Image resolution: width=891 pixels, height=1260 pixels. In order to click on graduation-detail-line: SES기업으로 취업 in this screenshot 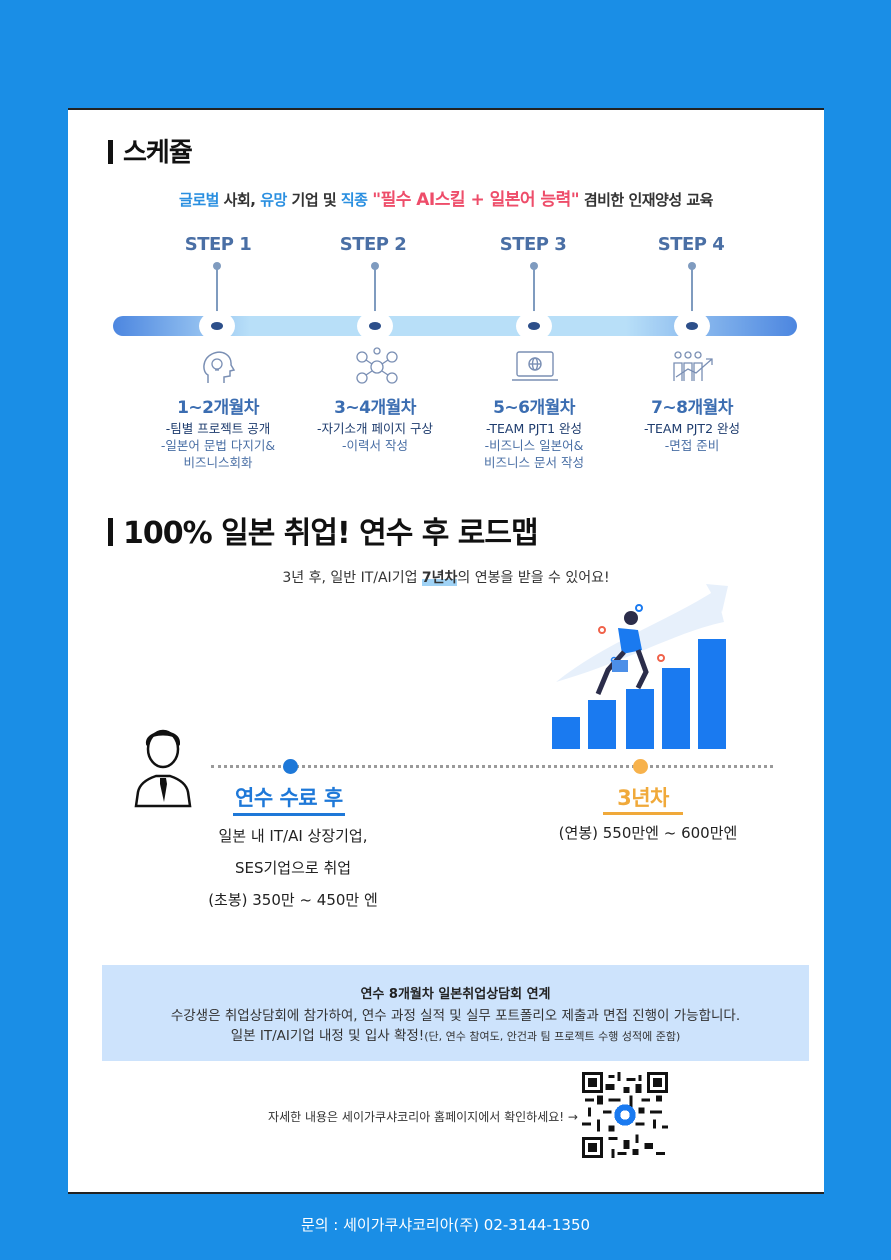, I will do `click(293, 868)`.